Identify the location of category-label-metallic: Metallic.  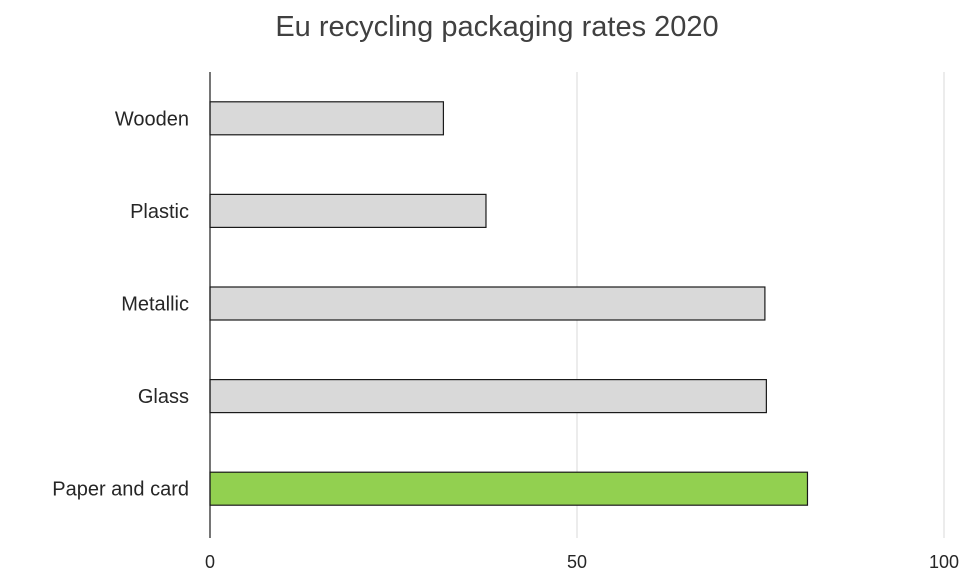
(155, 305).